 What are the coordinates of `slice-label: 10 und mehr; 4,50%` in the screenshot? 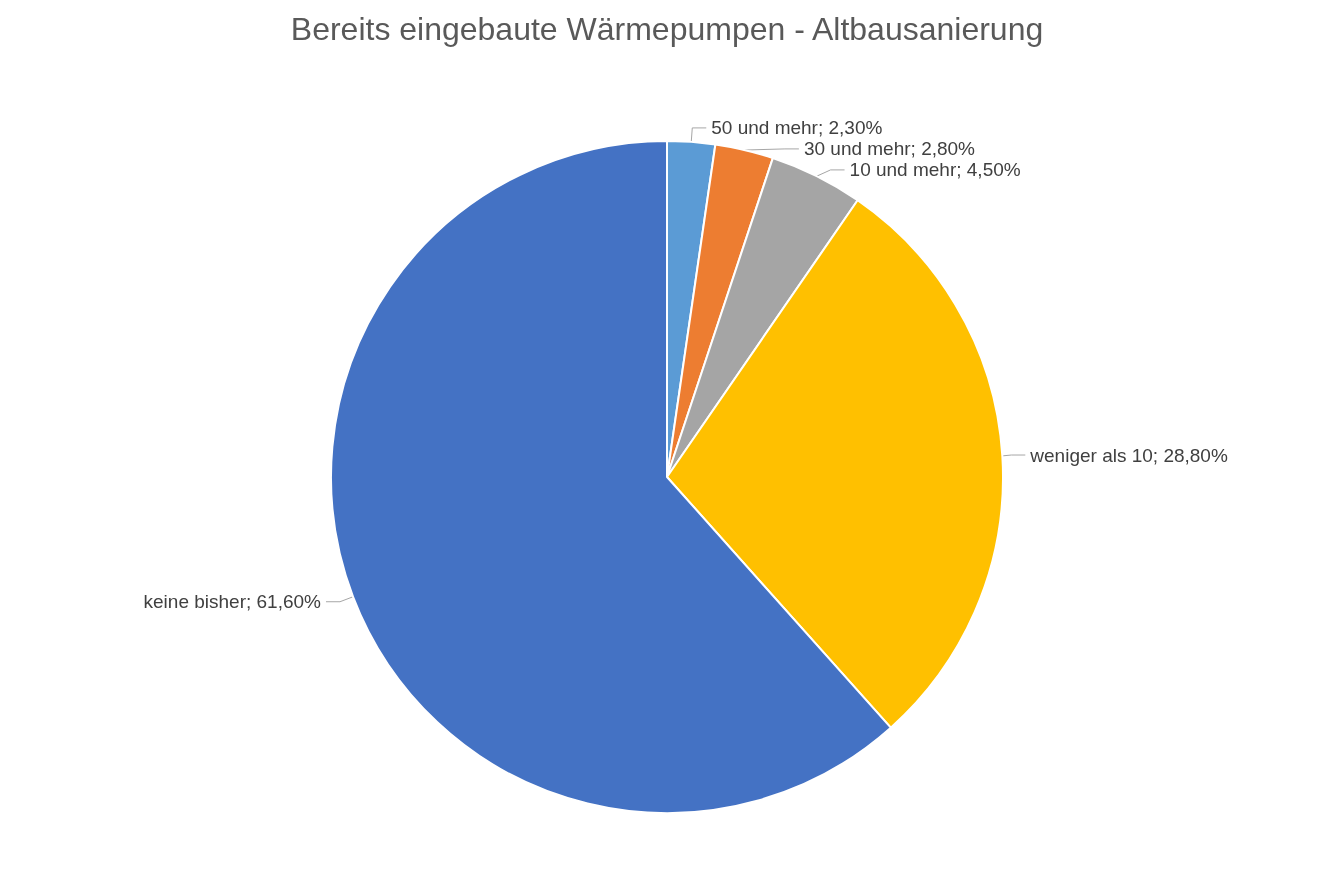 It's located at (935, 170).